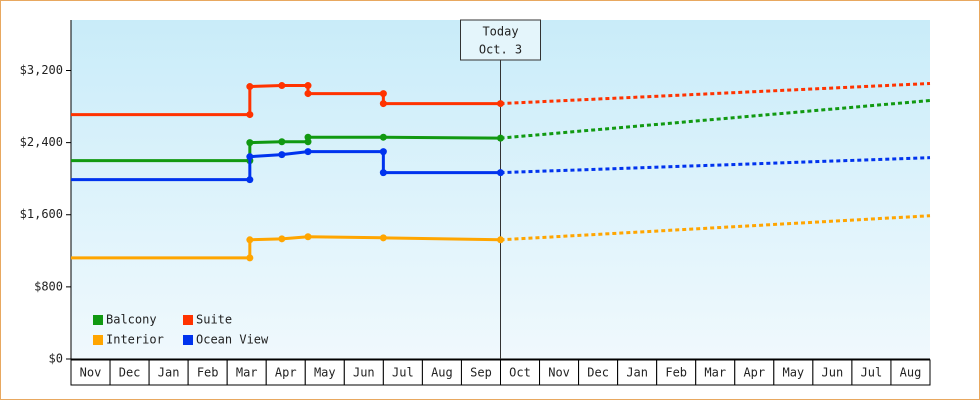  Describe the element at coordinates (56, 359) in the screenshot. I see `y-tick-label: $0` at that location.